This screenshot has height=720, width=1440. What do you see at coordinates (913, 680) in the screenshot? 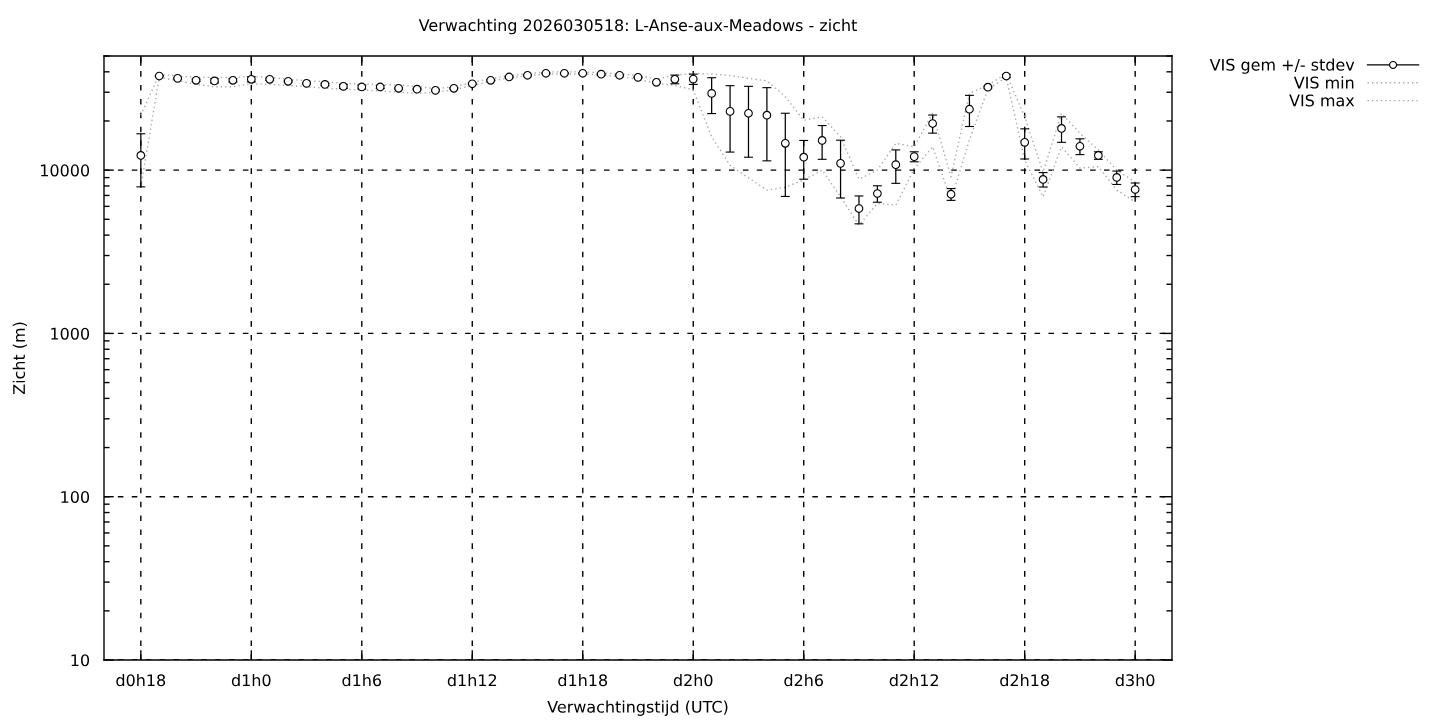
I see `x-tick-label: d2h12` at bounding box center [913, 680].